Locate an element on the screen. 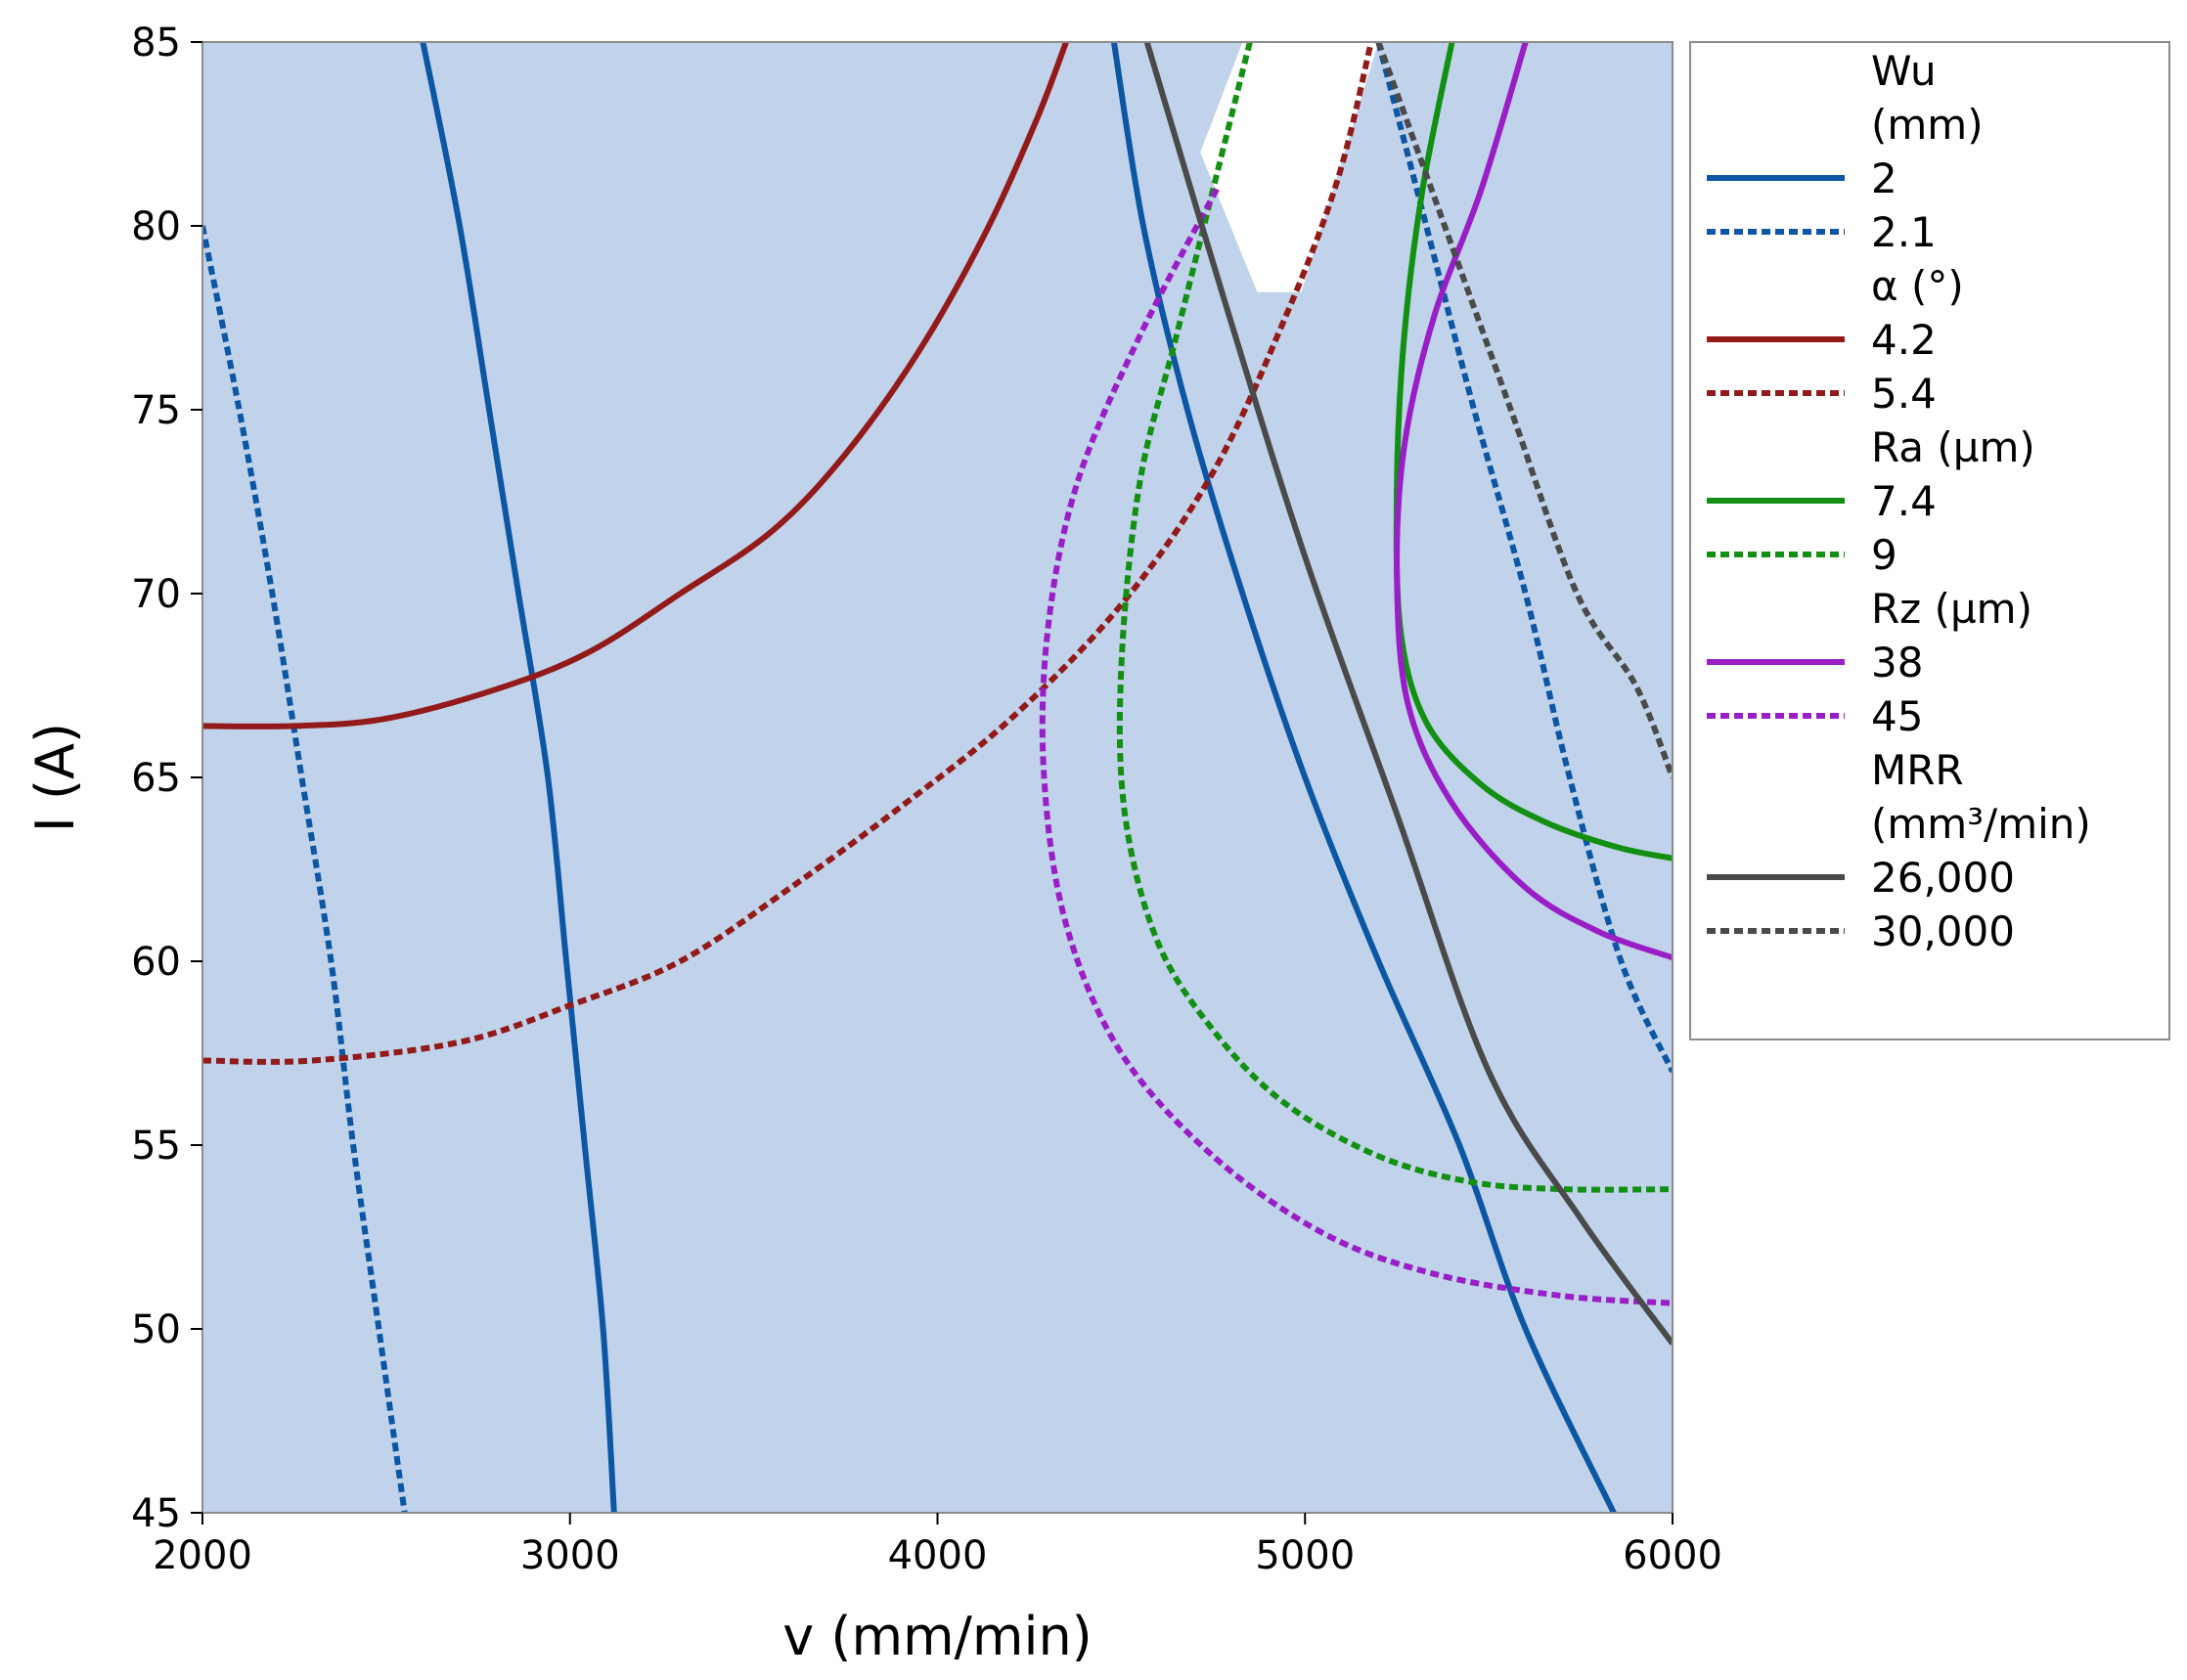  x-axis-title: v (mm/min) is located at coordinates (937, 1636).